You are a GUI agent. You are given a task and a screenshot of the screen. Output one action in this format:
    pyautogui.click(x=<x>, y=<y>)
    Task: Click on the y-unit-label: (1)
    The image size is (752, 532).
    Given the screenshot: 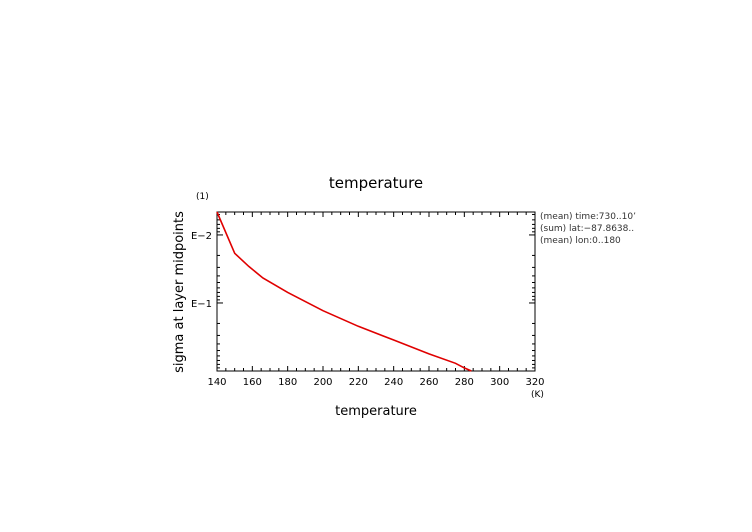 What is the action you would take?
    pyautogui.click(x=202, y=197)
    